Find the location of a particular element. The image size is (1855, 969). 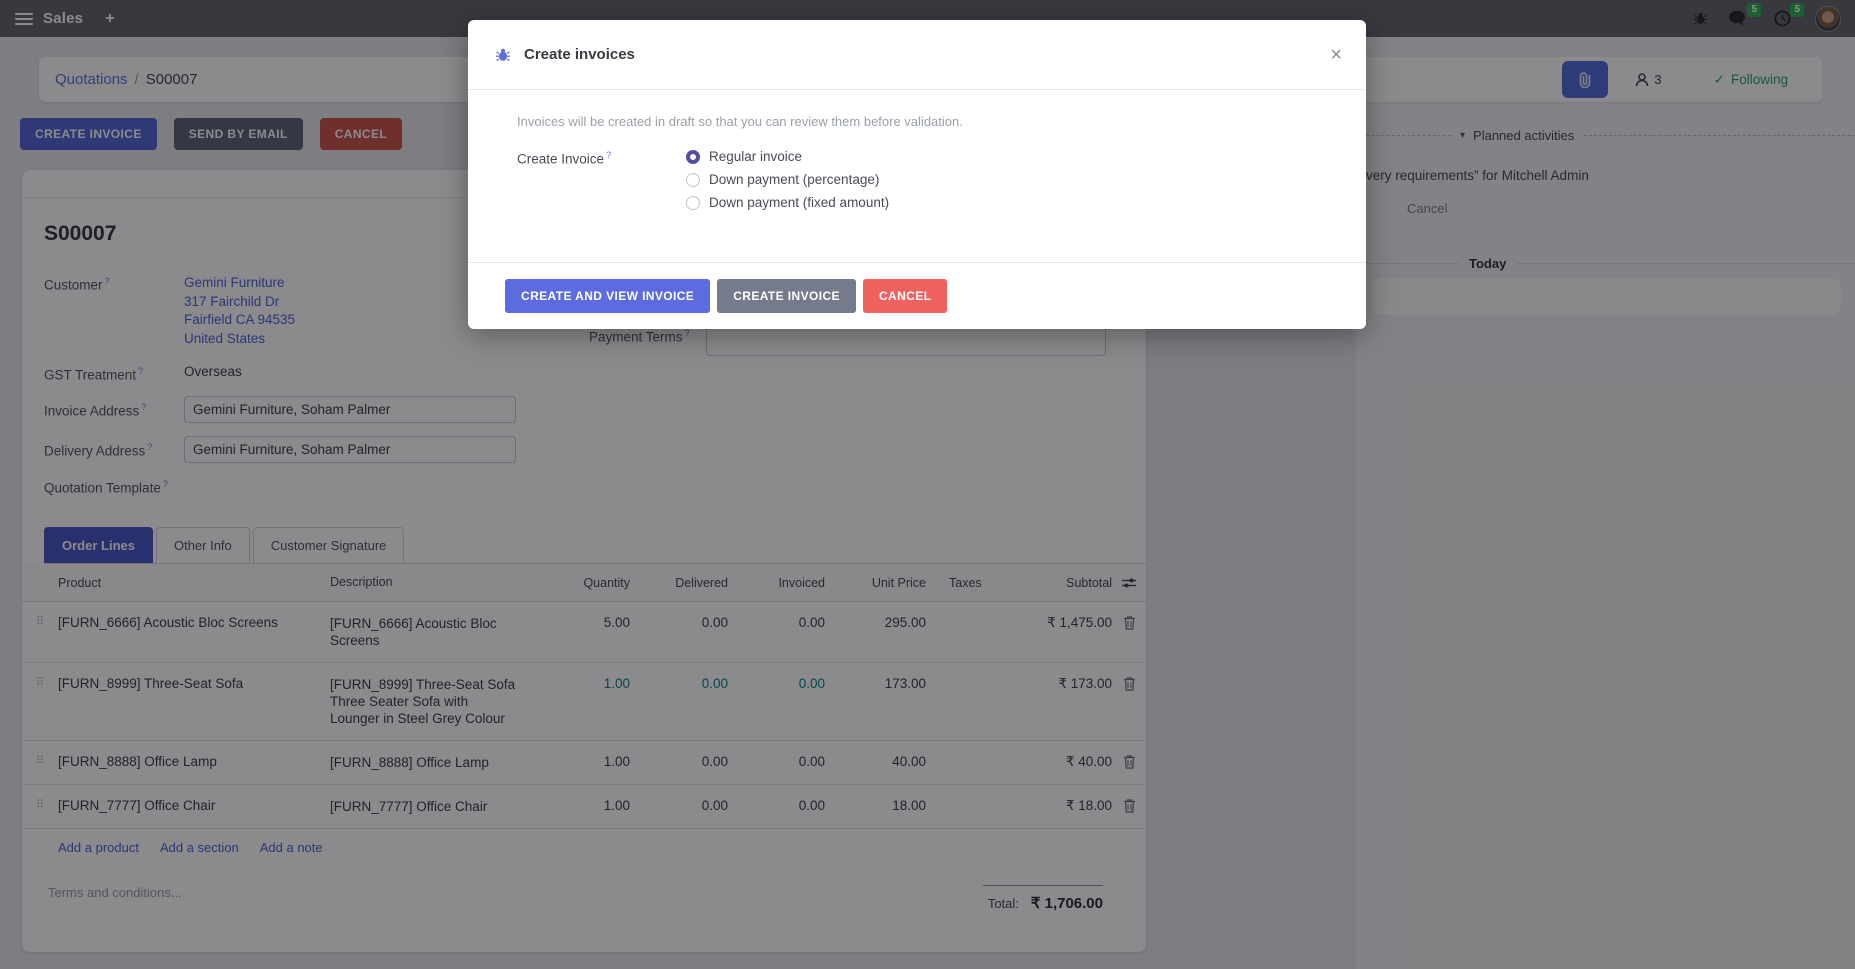

divider is located at coordinates (1719, 135).